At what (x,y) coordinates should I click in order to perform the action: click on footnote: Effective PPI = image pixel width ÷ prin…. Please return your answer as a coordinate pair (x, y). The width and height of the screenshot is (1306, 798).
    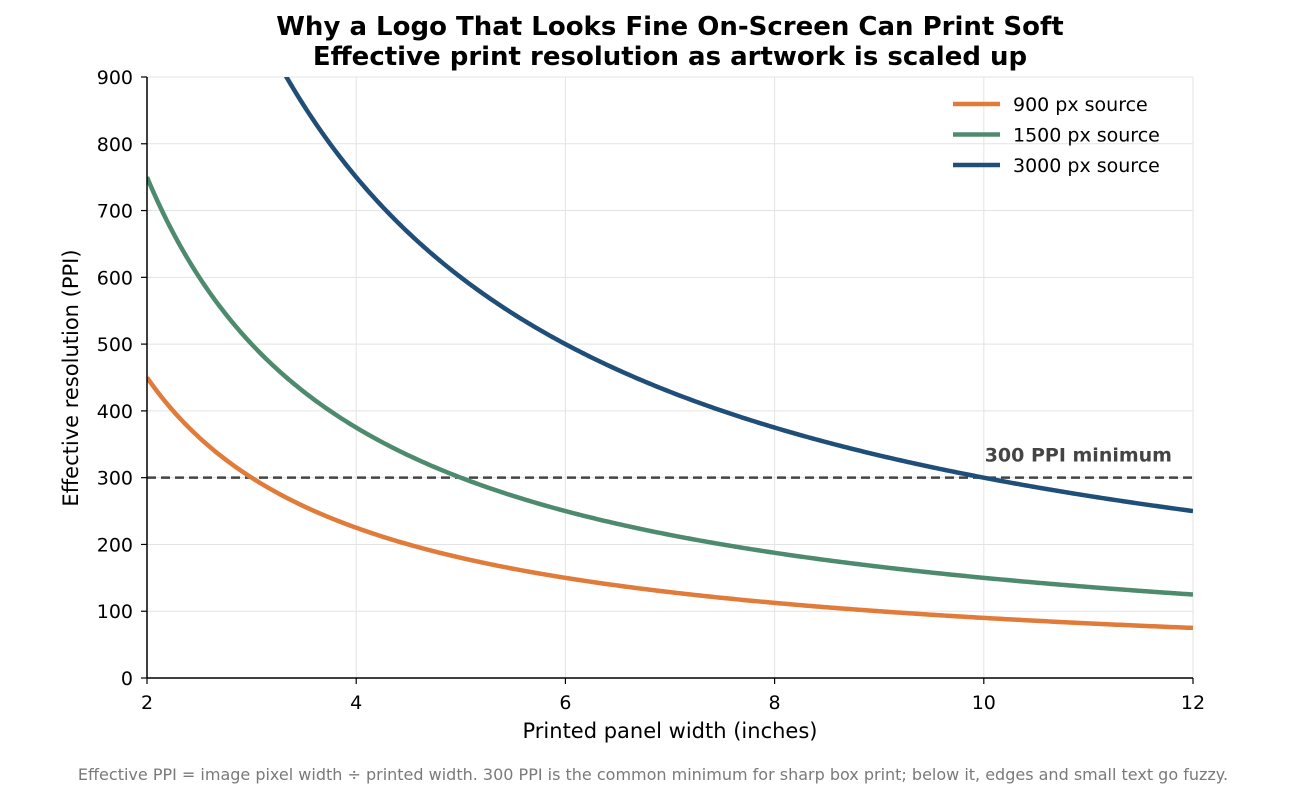
    Looking at the image, I should click on (653, 774).